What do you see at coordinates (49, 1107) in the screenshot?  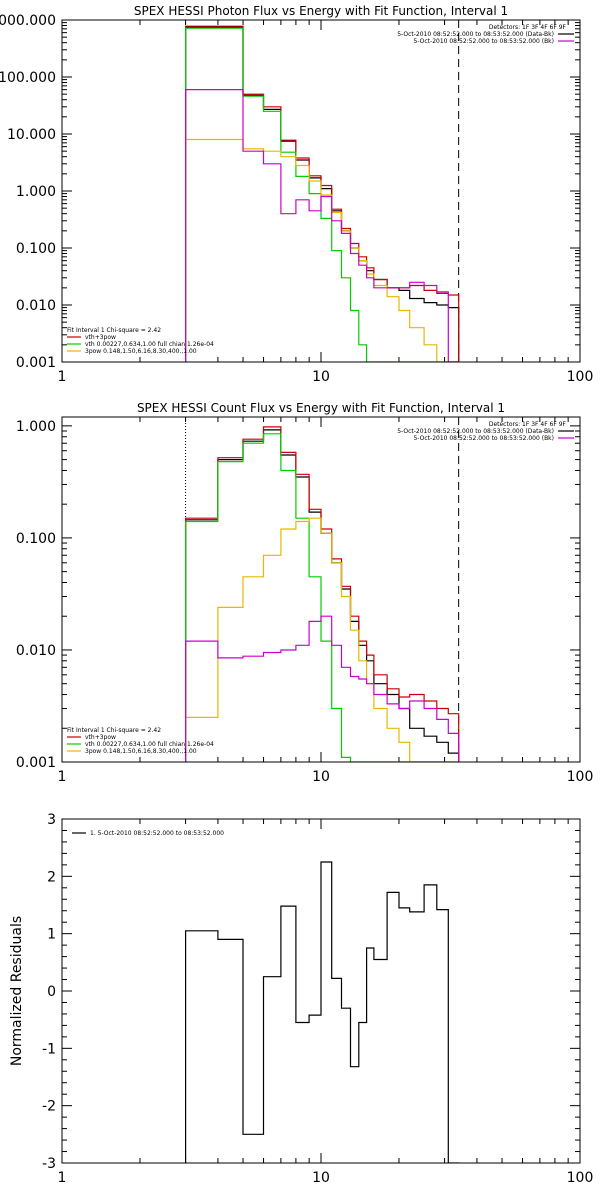 I see `y-tick-label: -2` at bounding box center [49, 1107].